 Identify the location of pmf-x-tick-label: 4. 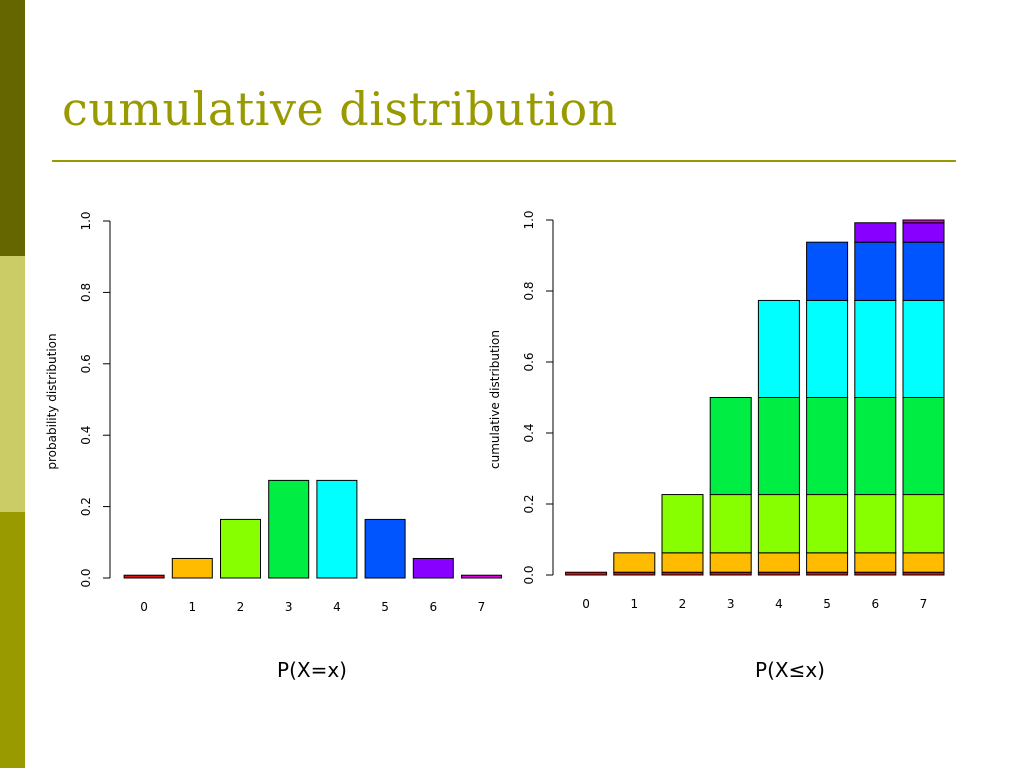
(337, 607).